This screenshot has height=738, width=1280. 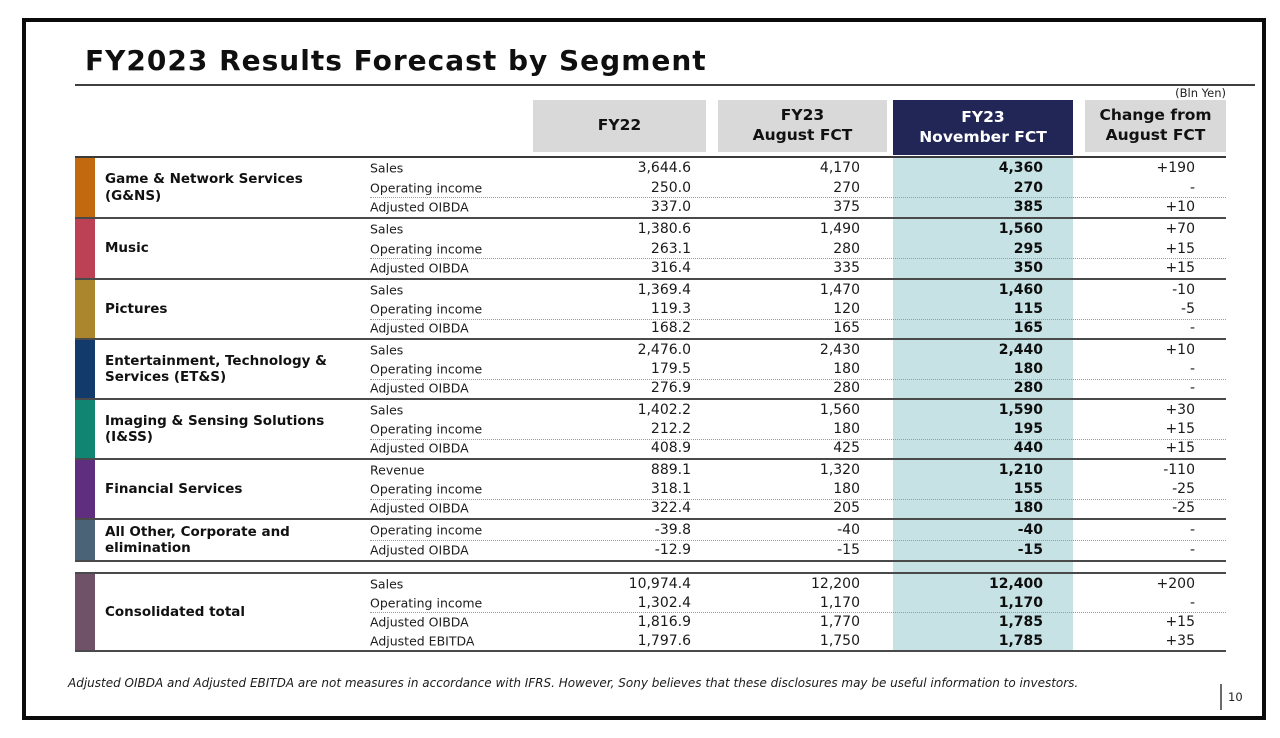 What do you see at coordinates (665, 85) in the screenshot?
I see `title-underline` at bounding box center [665, 85].